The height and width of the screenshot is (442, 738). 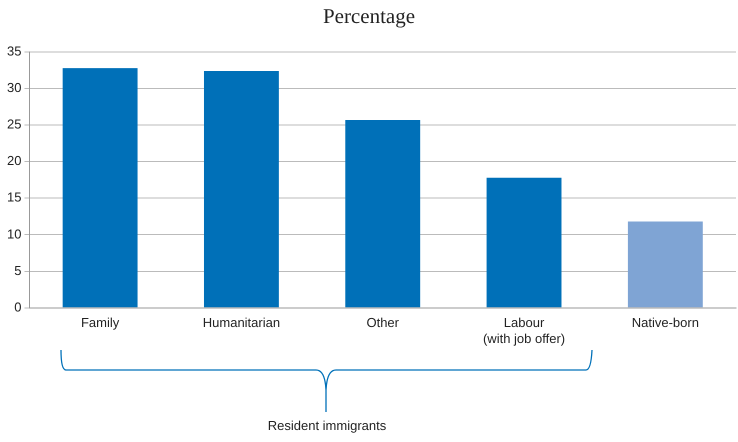 I want to click on y-tick-label: 15, so click(x=14, y=197).